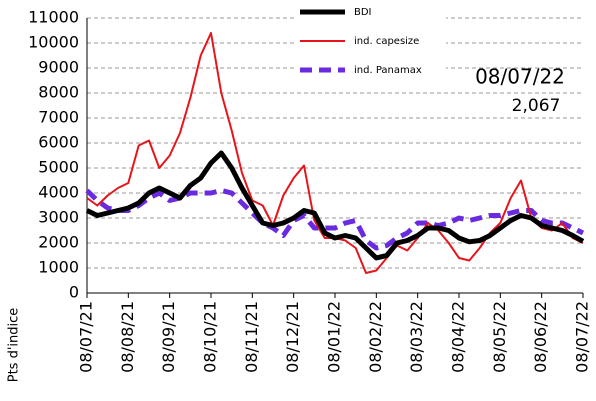 Image resolution: width=596 pixels, height=401 pixels. What do you see at coordinates (58, 67) in the screenshot?
I see `y-tick-label: 9000` at bounding box center [58, 67].